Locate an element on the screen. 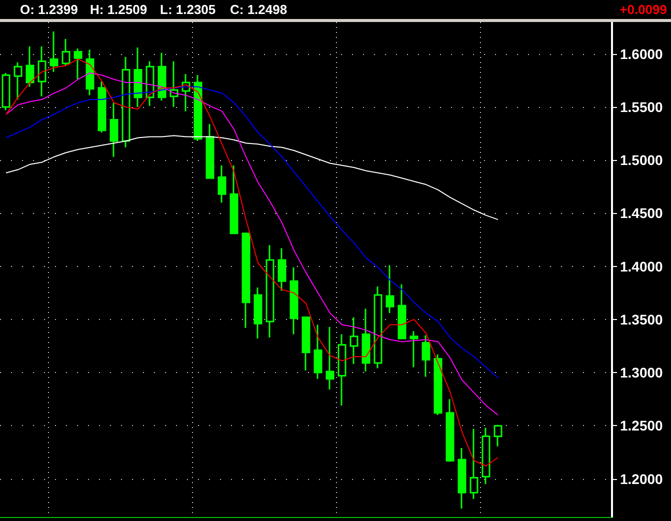 This screenshot has width=671, height=521. y-tick-label: 1.5500 is located at coordinates (642, 106).